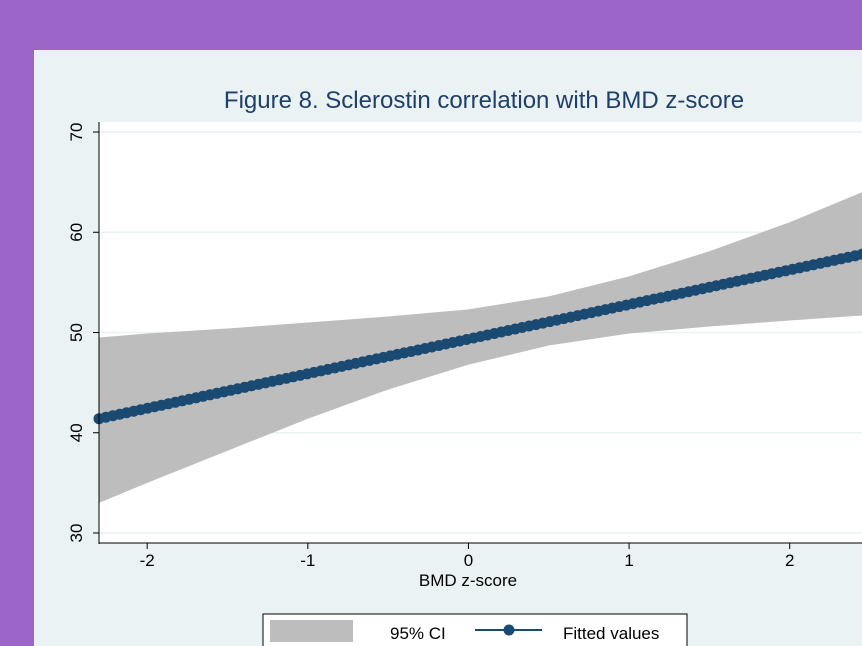 Image resolution: width=862 pixels, height=646 pixels. Describe the element at coordinates (468, 580) in the screenshot. I see `x-axis-label: BMD z-score` at that location.